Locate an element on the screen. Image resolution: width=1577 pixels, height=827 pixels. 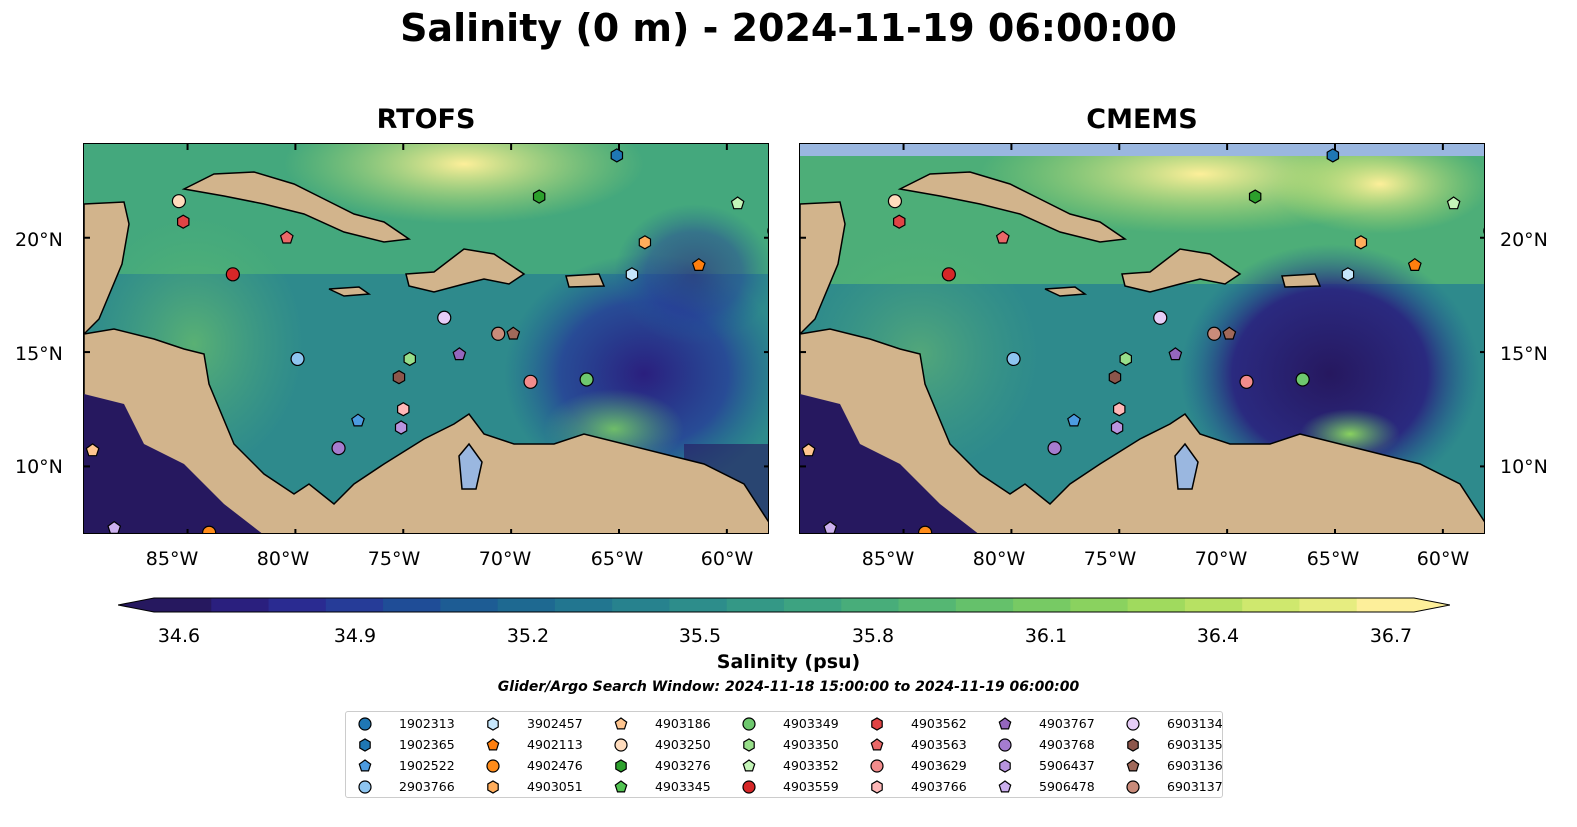
lat-label-left-20n: 20°N is located at coordinates (39, 240).